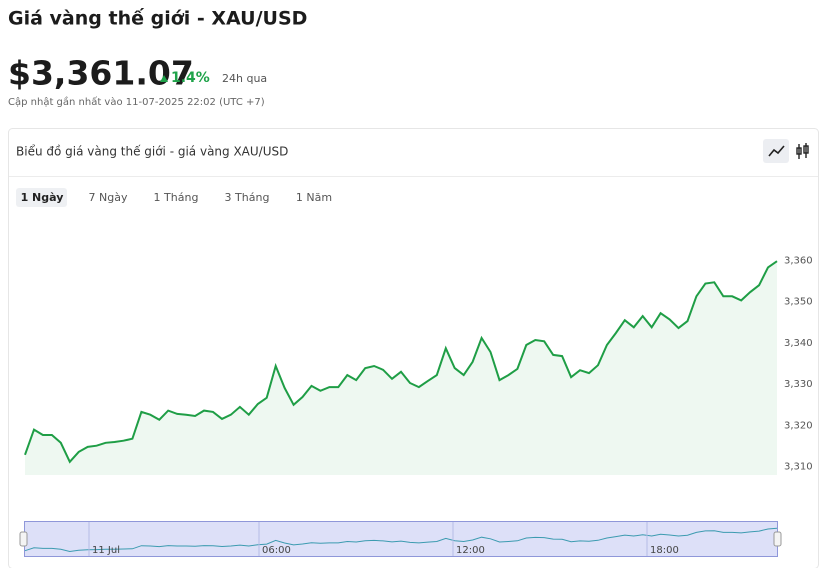 This screenshot has width=820, height=568. Describe the element at coordinates (314, 197) in the screenshot. I see `period-tab: 1 Năm` at that location.